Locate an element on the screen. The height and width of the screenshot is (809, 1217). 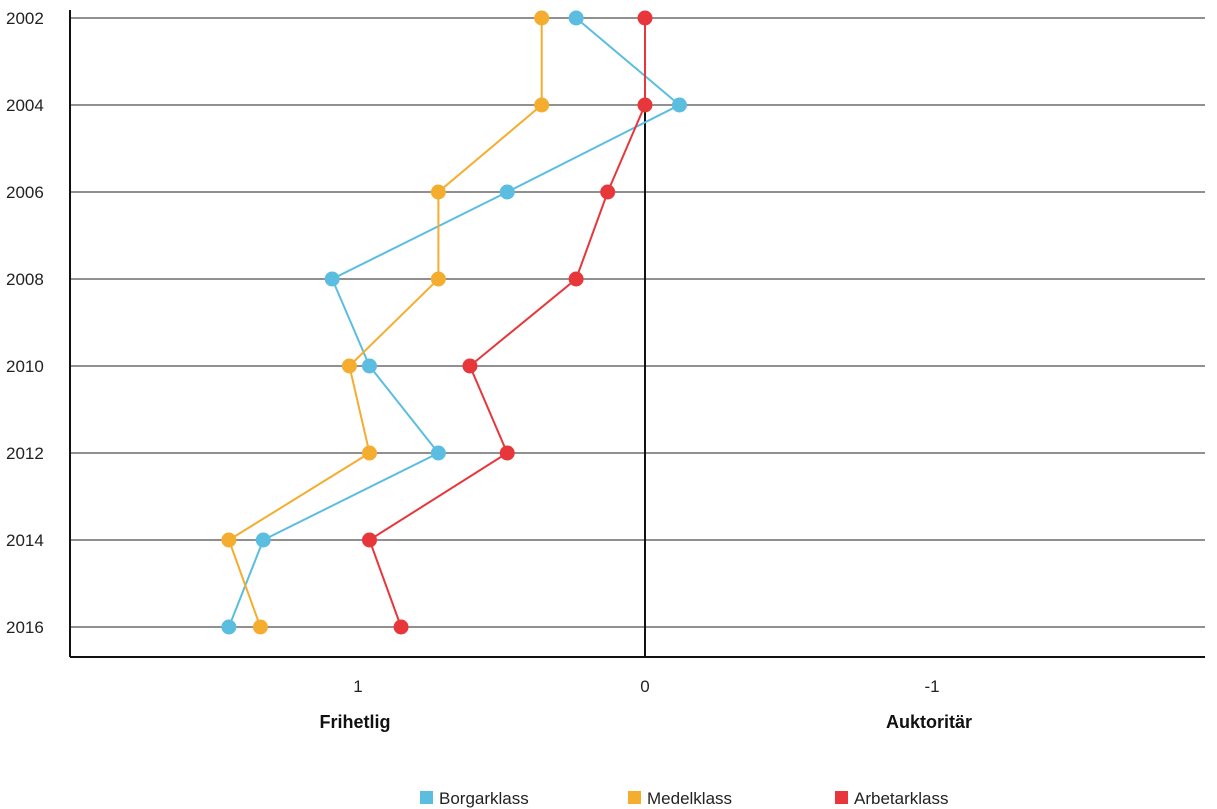
legend-label-arbetarklass: Arbetarklass is located at coordinates (901, 798).